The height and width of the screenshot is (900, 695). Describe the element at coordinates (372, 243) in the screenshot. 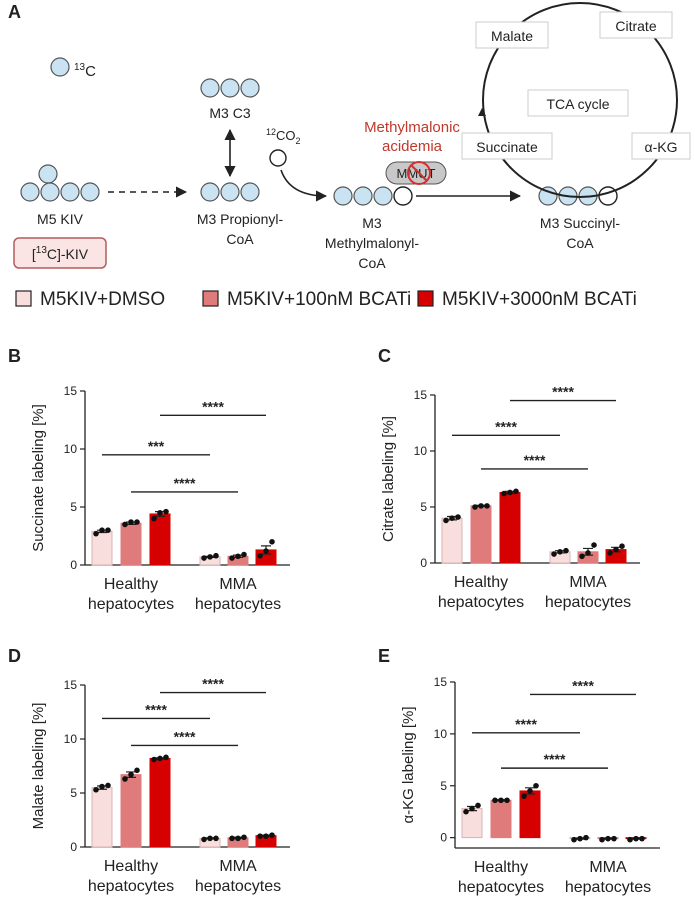

I see `node-label: Methylmalonyl-` at that location.